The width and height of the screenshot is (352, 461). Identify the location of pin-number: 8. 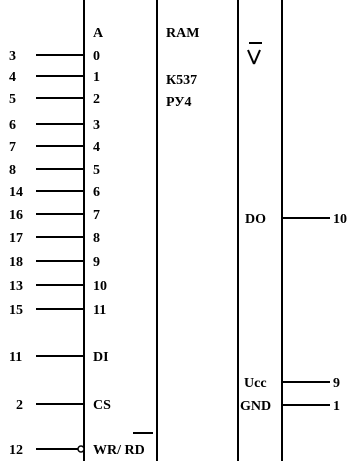
(12, 170).